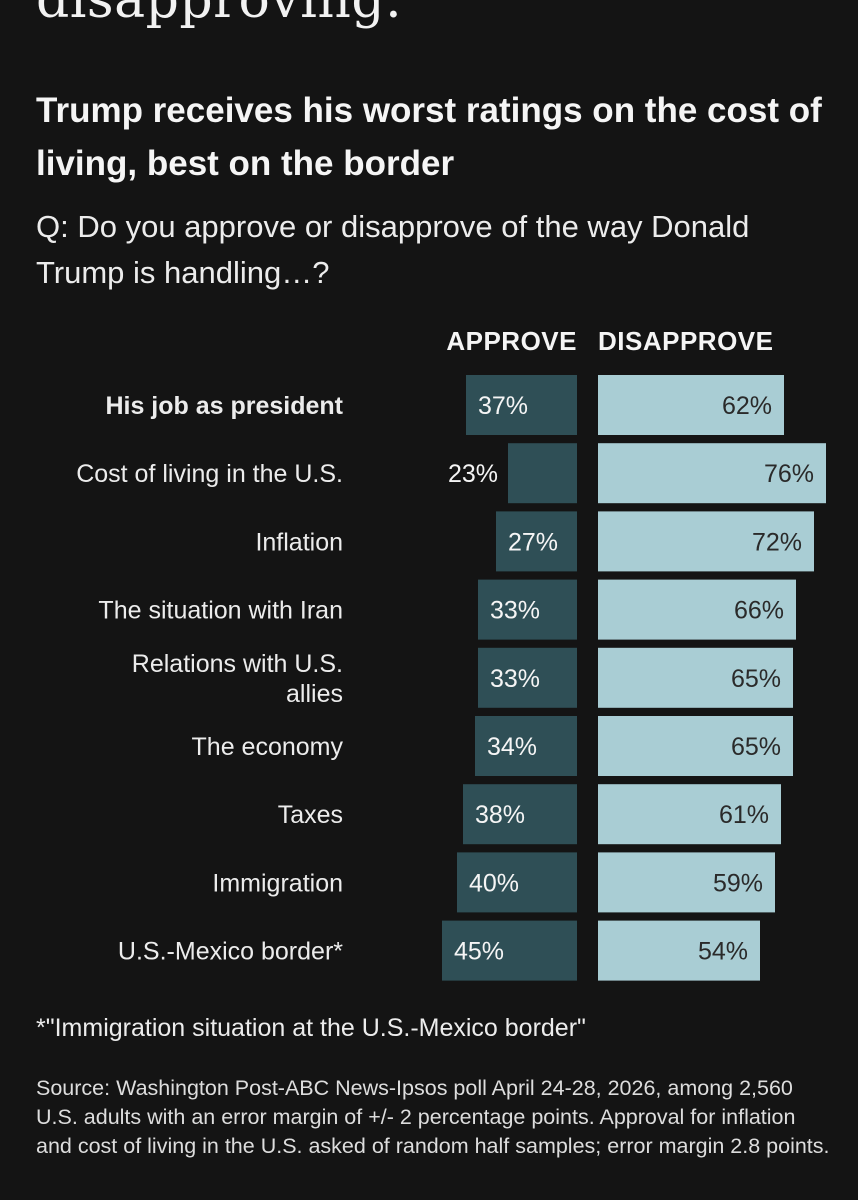  I want to click on chart-row: The economy 34% 65%, so click(492, 746).